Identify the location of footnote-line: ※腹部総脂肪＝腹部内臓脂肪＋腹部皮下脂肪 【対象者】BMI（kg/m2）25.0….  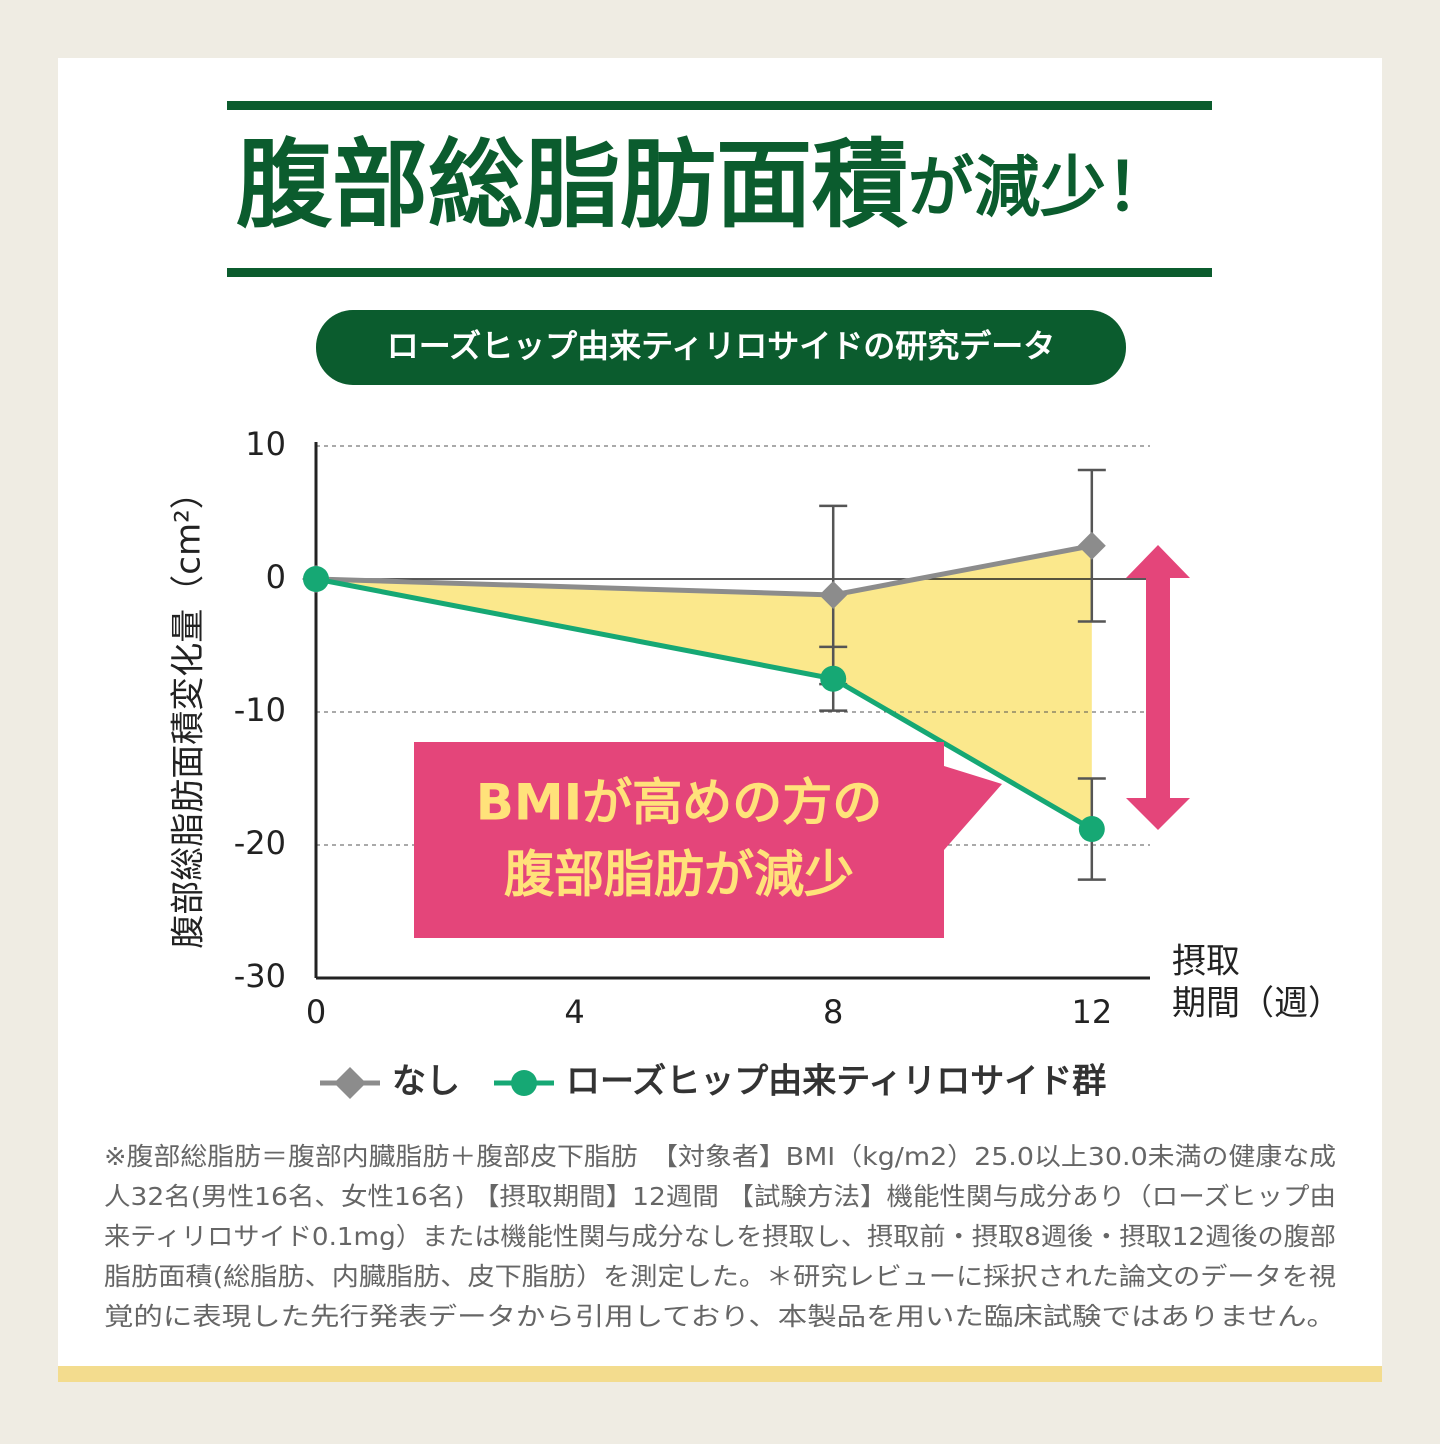
(720, 1156).